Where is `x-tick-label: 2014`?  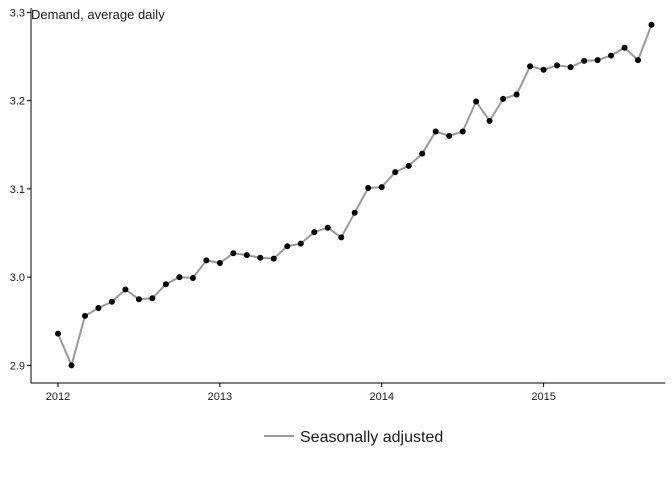 x-tick-label: 2014 is located at coordinates (381, 397).